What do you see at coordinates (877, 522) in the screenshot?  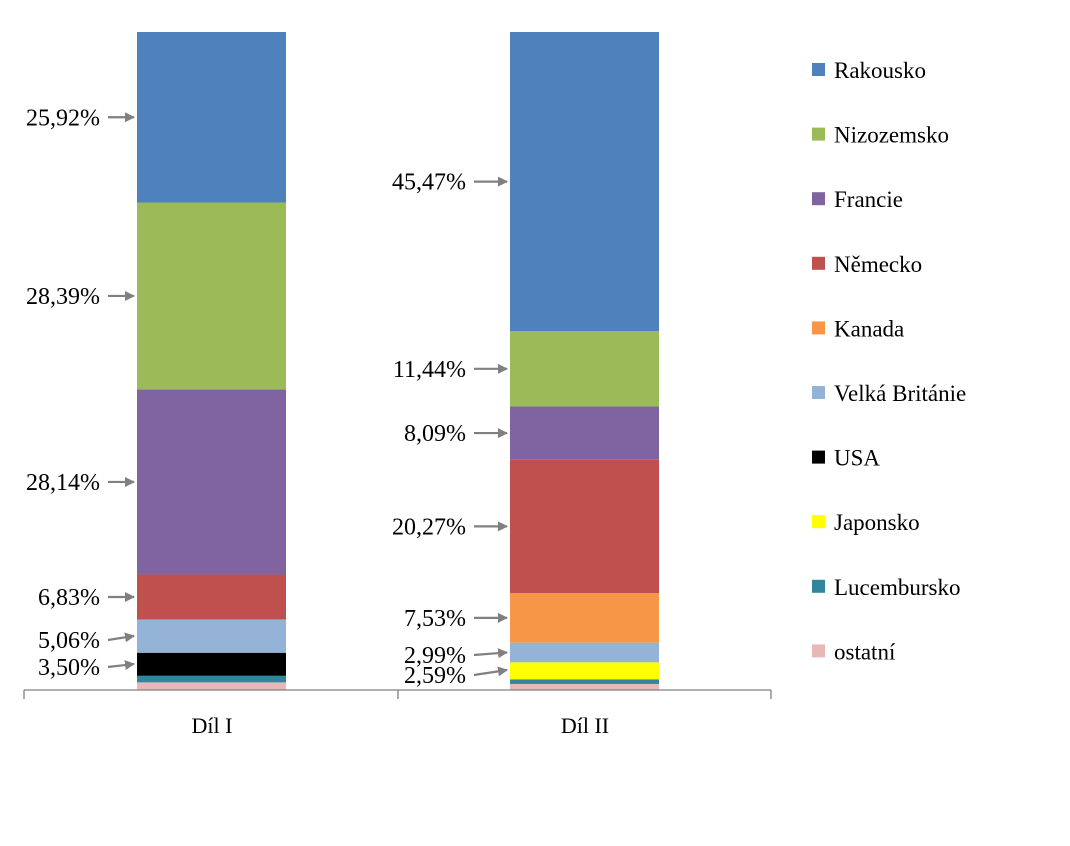 I see `legend-label: Japonsko` at bounding box center [877, 522].